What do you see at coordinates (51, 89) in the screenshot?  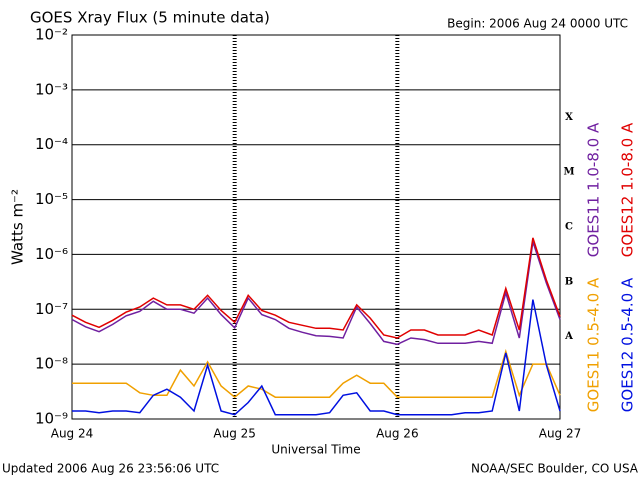 I see `y-tick-label: 10⁻³` at bounding box center [51, 89].